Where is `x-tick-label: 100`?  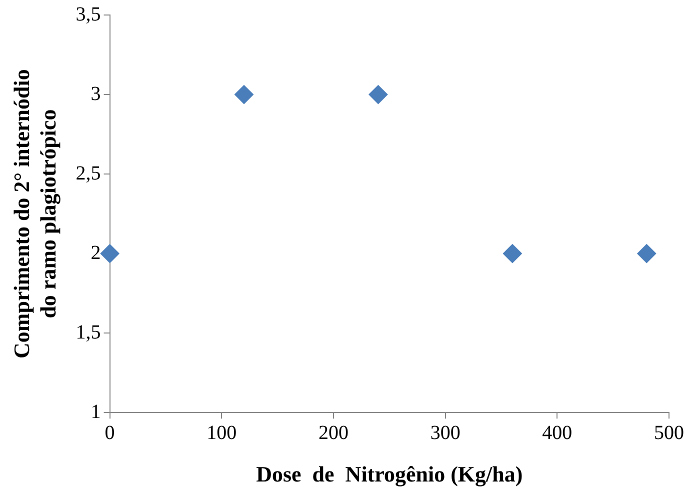
x-tick-label: 100 is located at coordinates (221, 433).